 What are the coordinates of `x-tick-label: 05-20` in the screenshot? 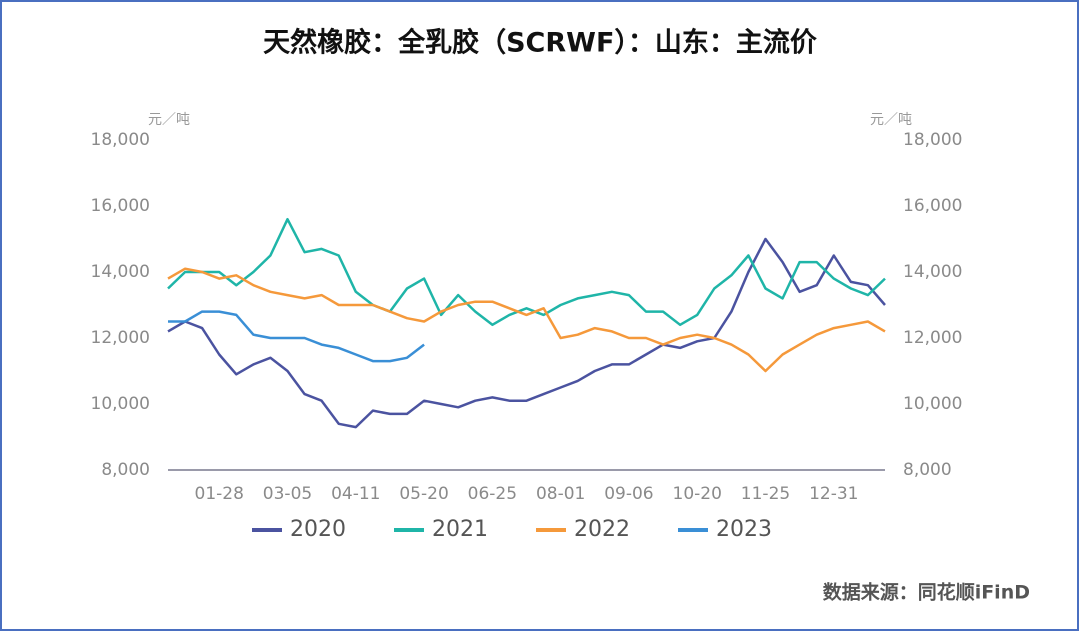 It's located at (423, 494).